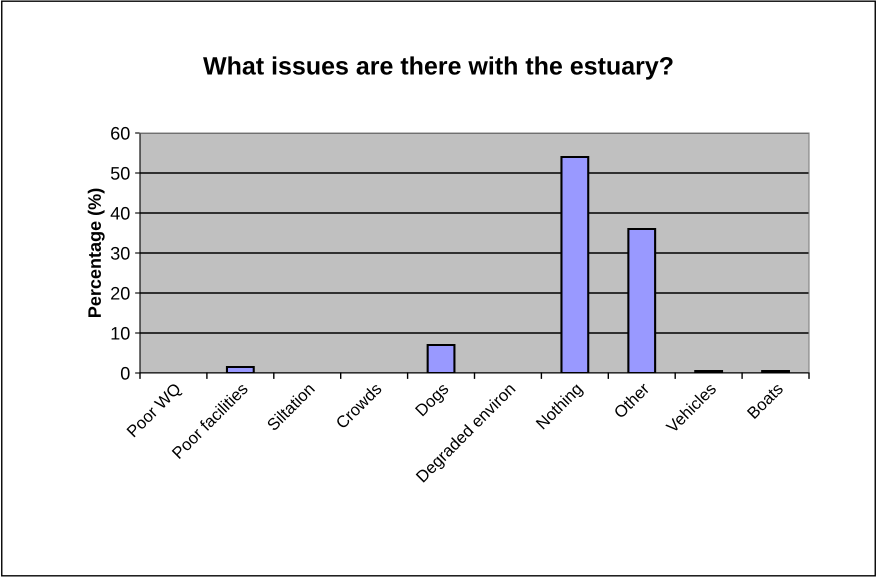 The image size is (877, 577). I want to click on y-axis-title: Percentage (%), so click(96, 253).